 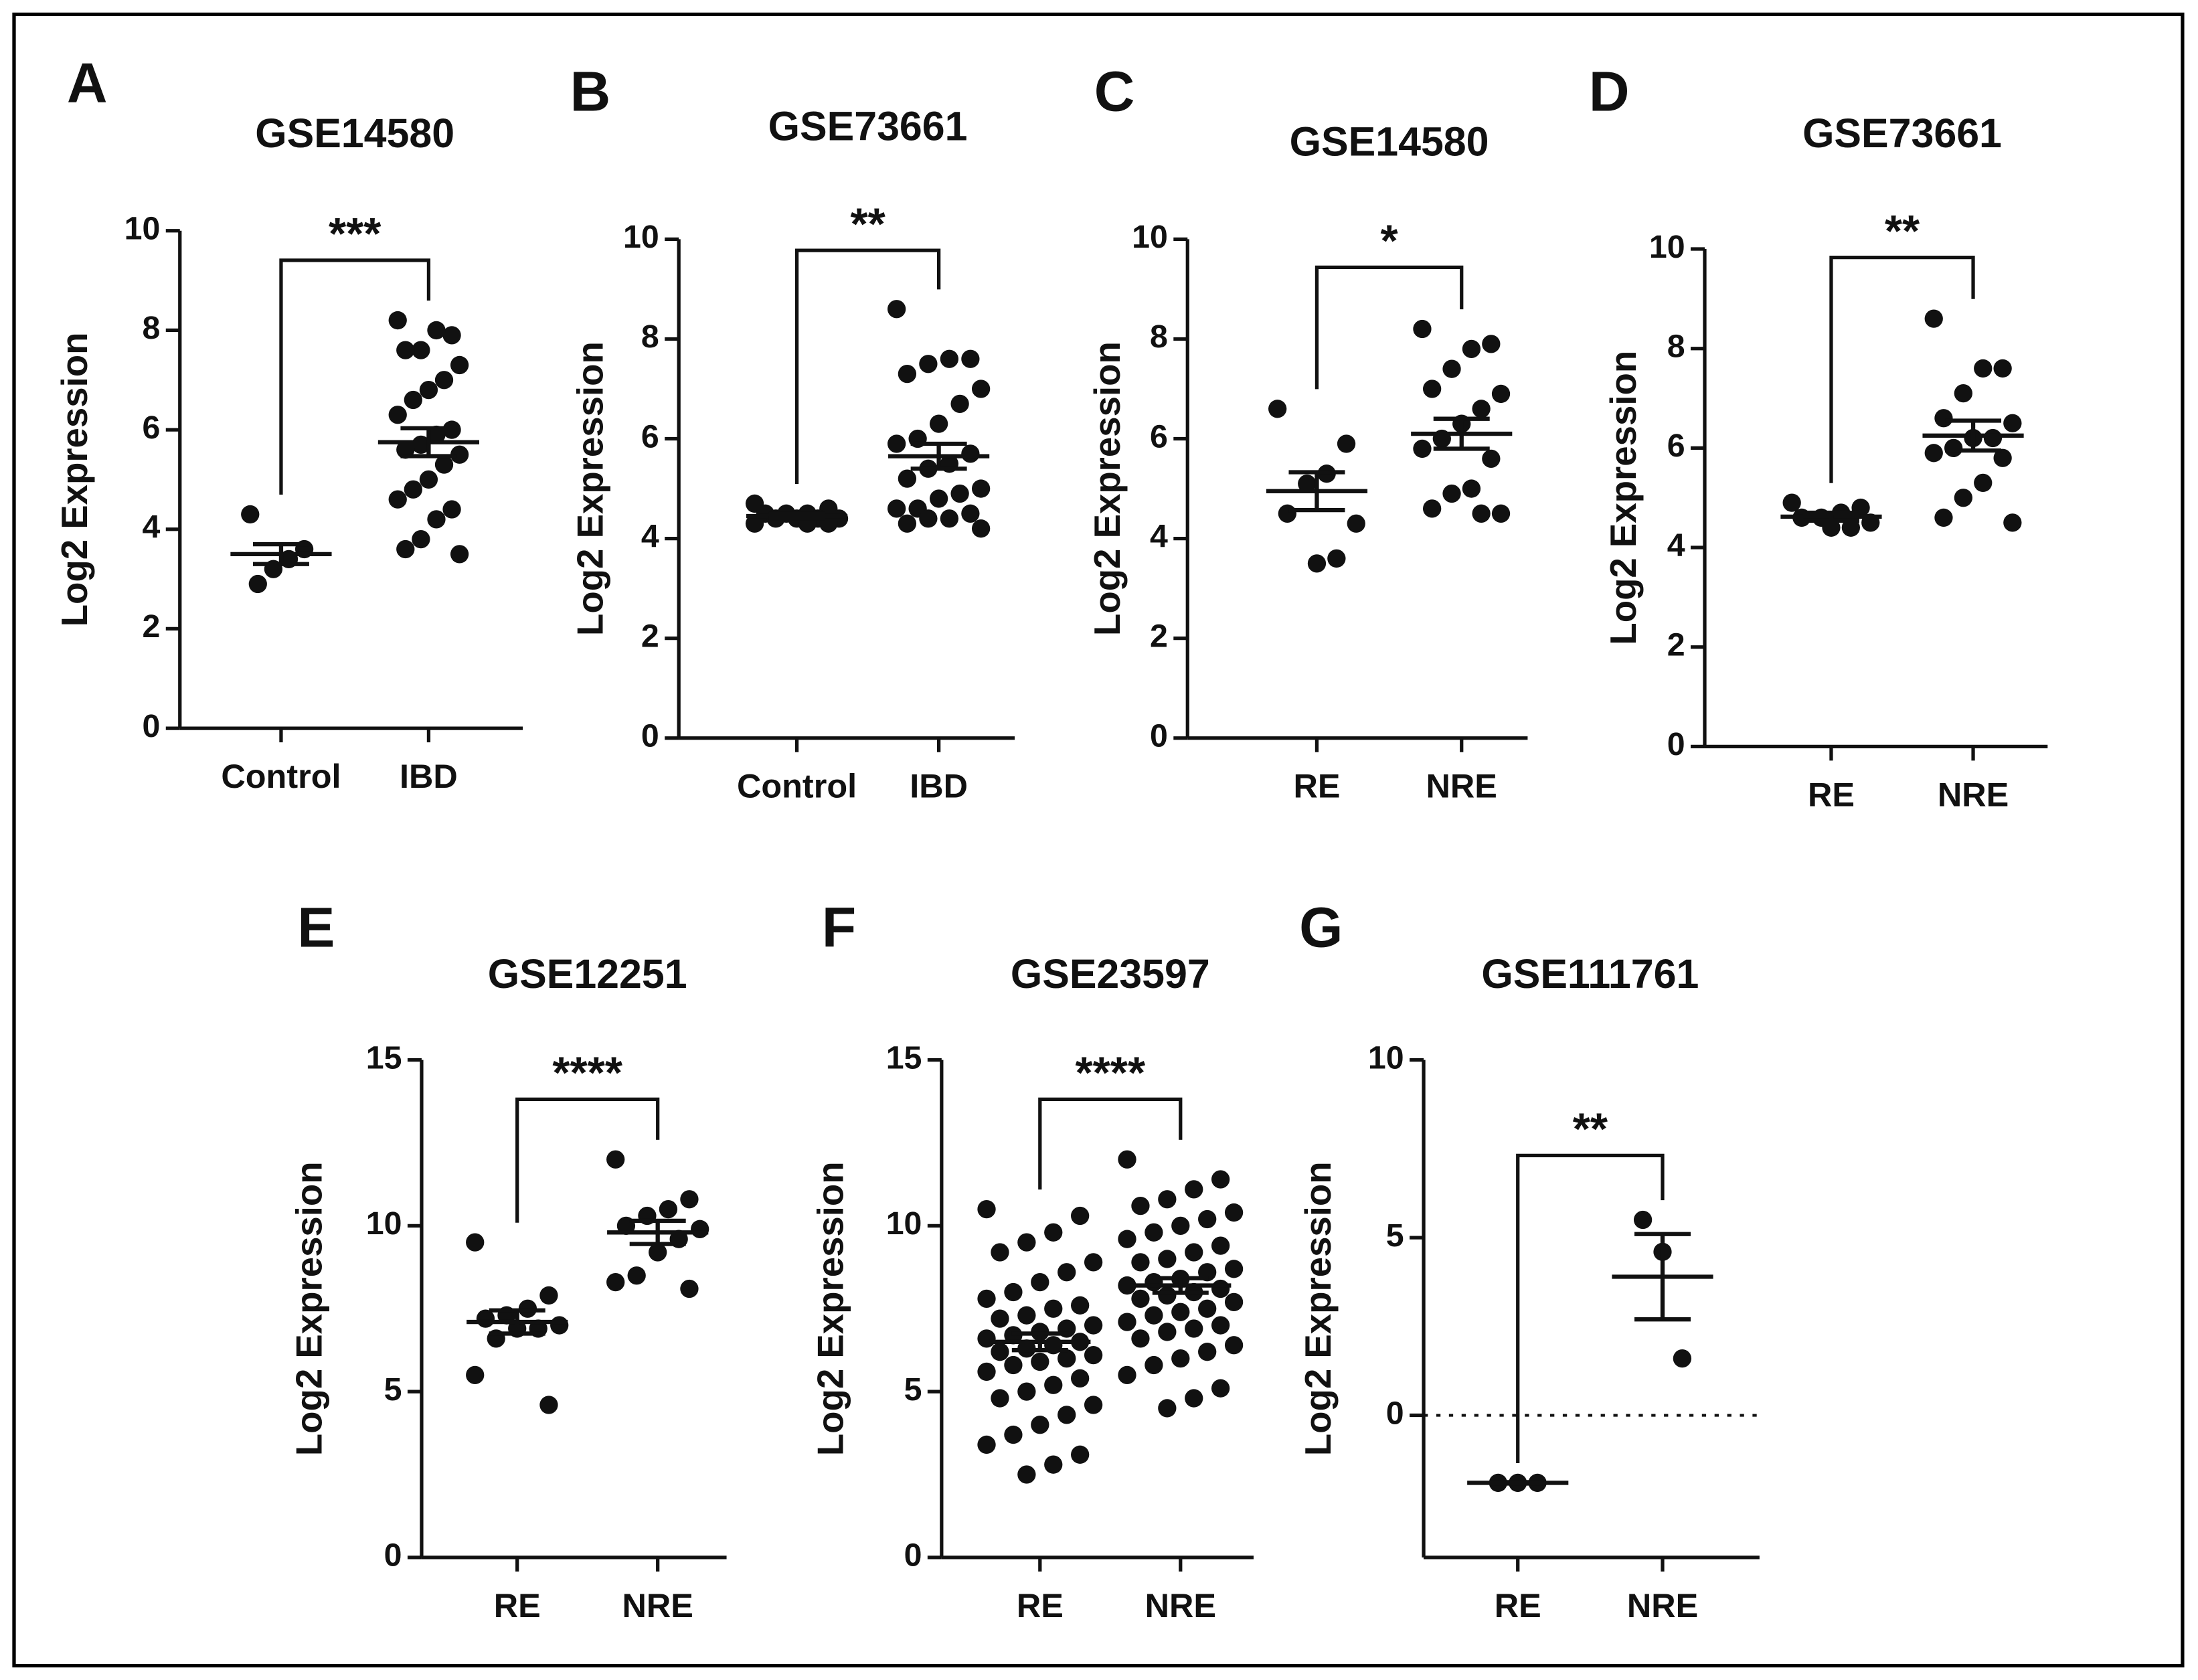 I want to click on x-tick-label: NRE, so click(x=1973, y=794).